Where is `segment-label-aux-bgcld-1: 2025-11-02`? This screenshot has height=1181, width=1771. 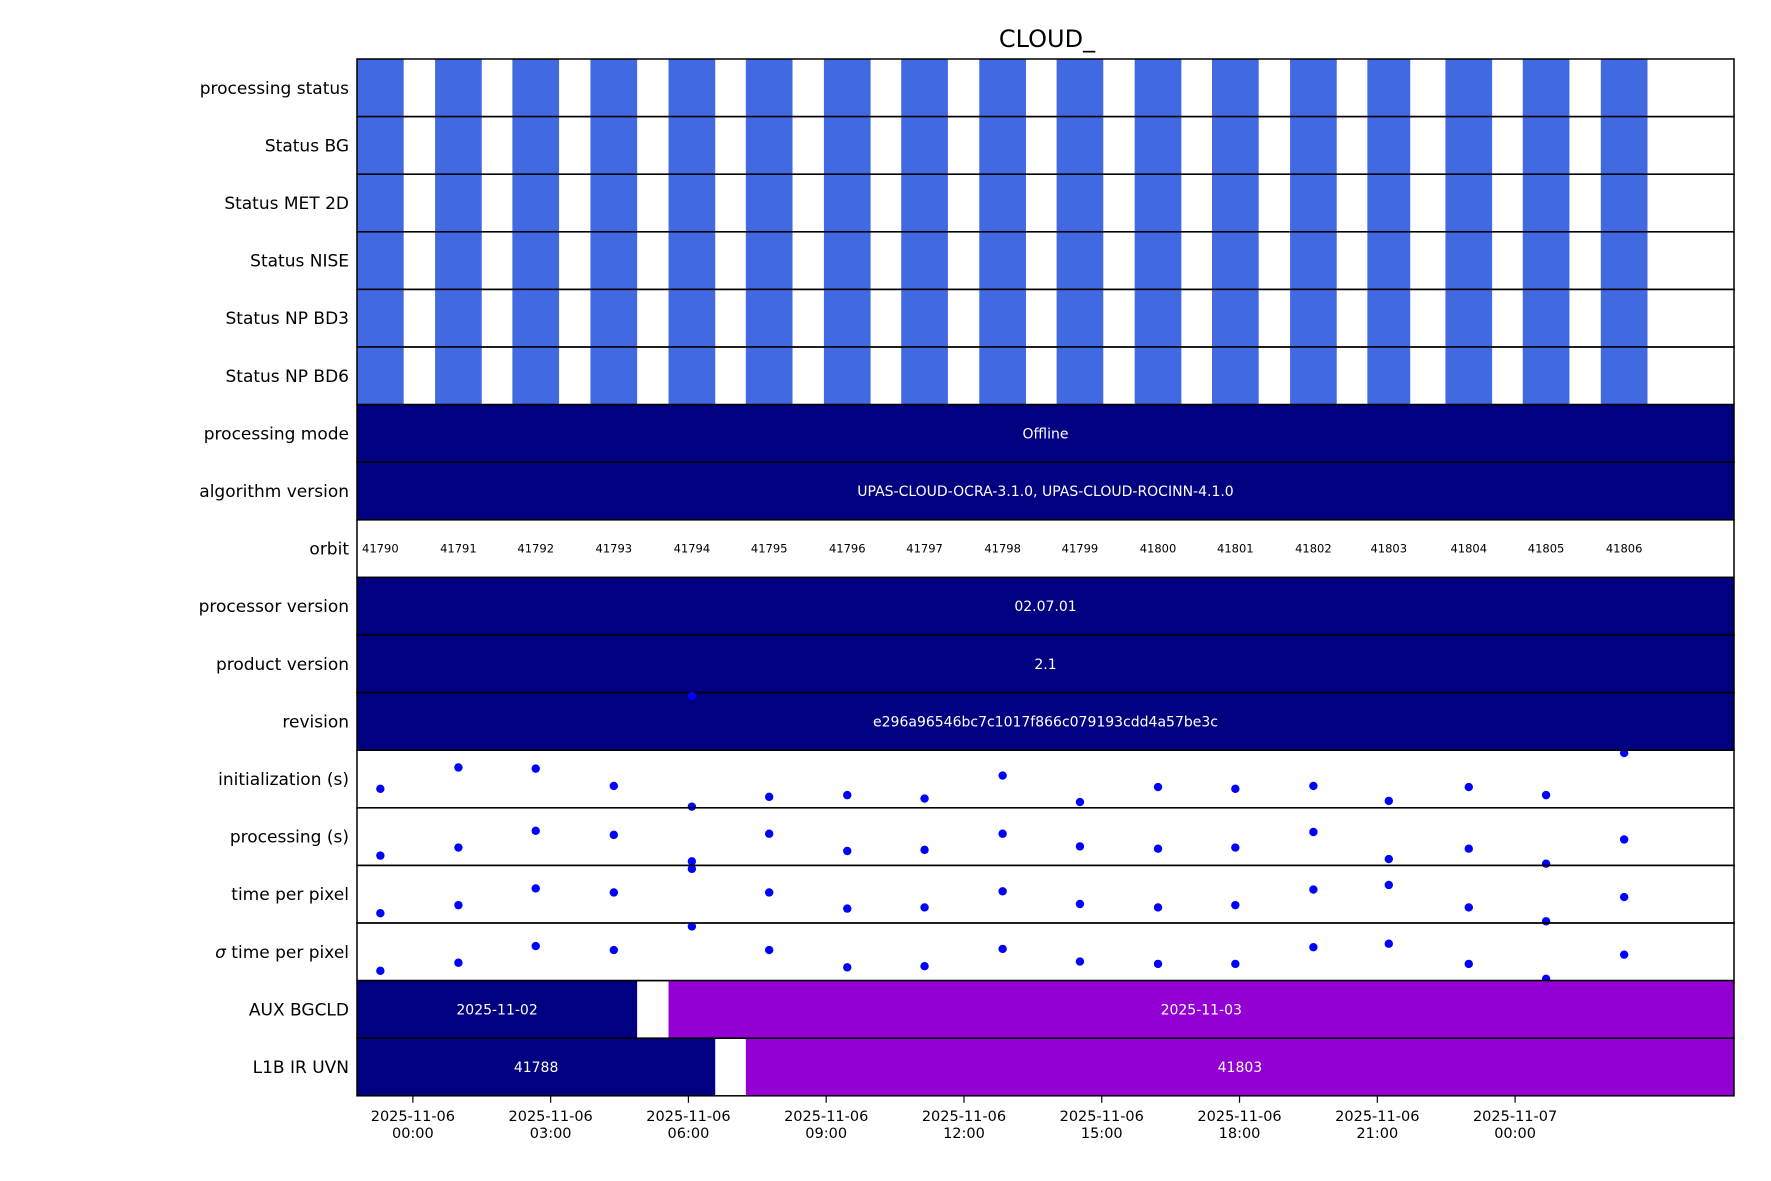 segment-label-aux-bgcld-1: 2025-11-02 is located at coordinates (496, 1010).